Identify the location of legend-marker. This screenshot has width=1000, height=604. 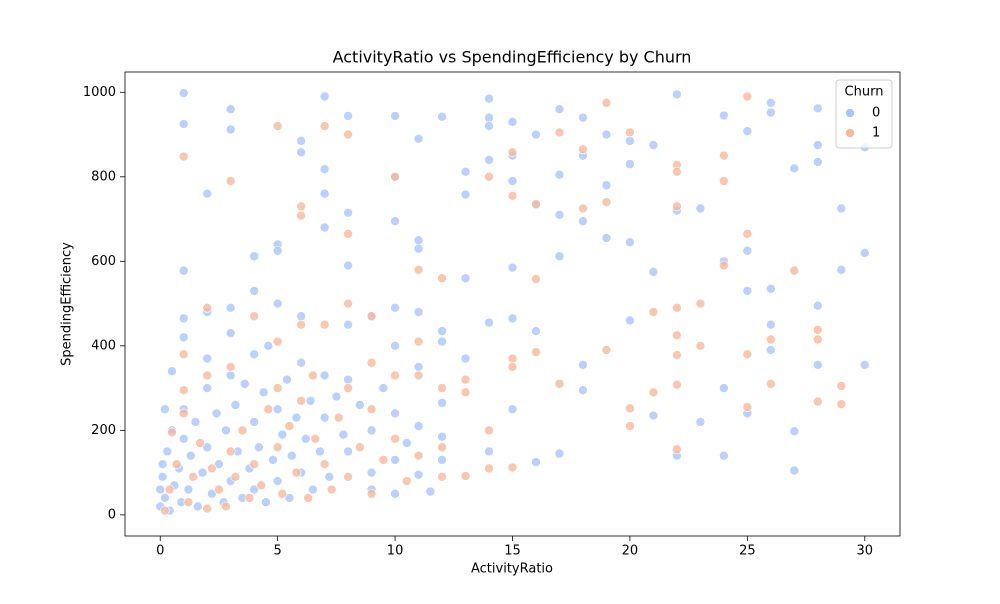
(850, 113).